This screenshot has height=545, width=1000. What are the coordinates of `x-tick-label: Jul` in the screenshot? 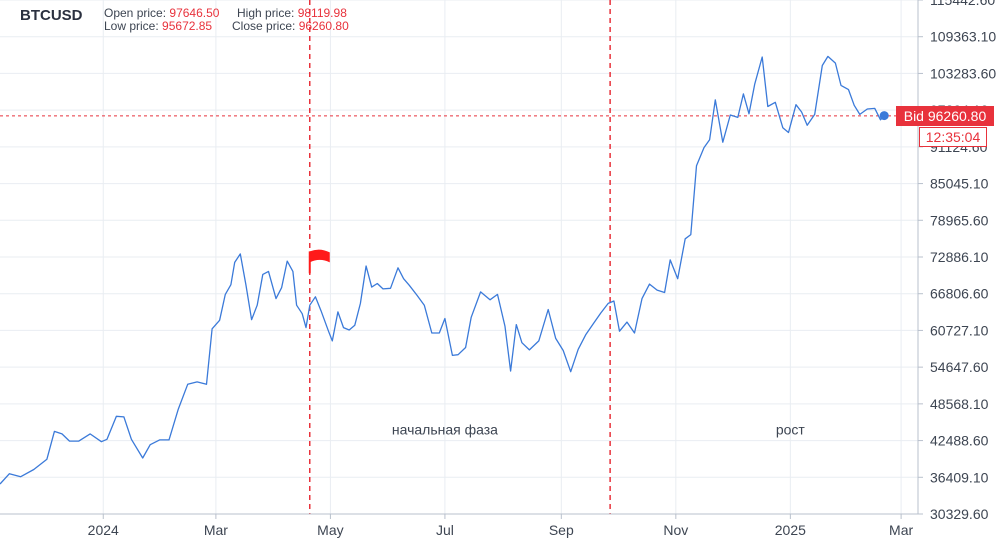 It's located at (445, 530).